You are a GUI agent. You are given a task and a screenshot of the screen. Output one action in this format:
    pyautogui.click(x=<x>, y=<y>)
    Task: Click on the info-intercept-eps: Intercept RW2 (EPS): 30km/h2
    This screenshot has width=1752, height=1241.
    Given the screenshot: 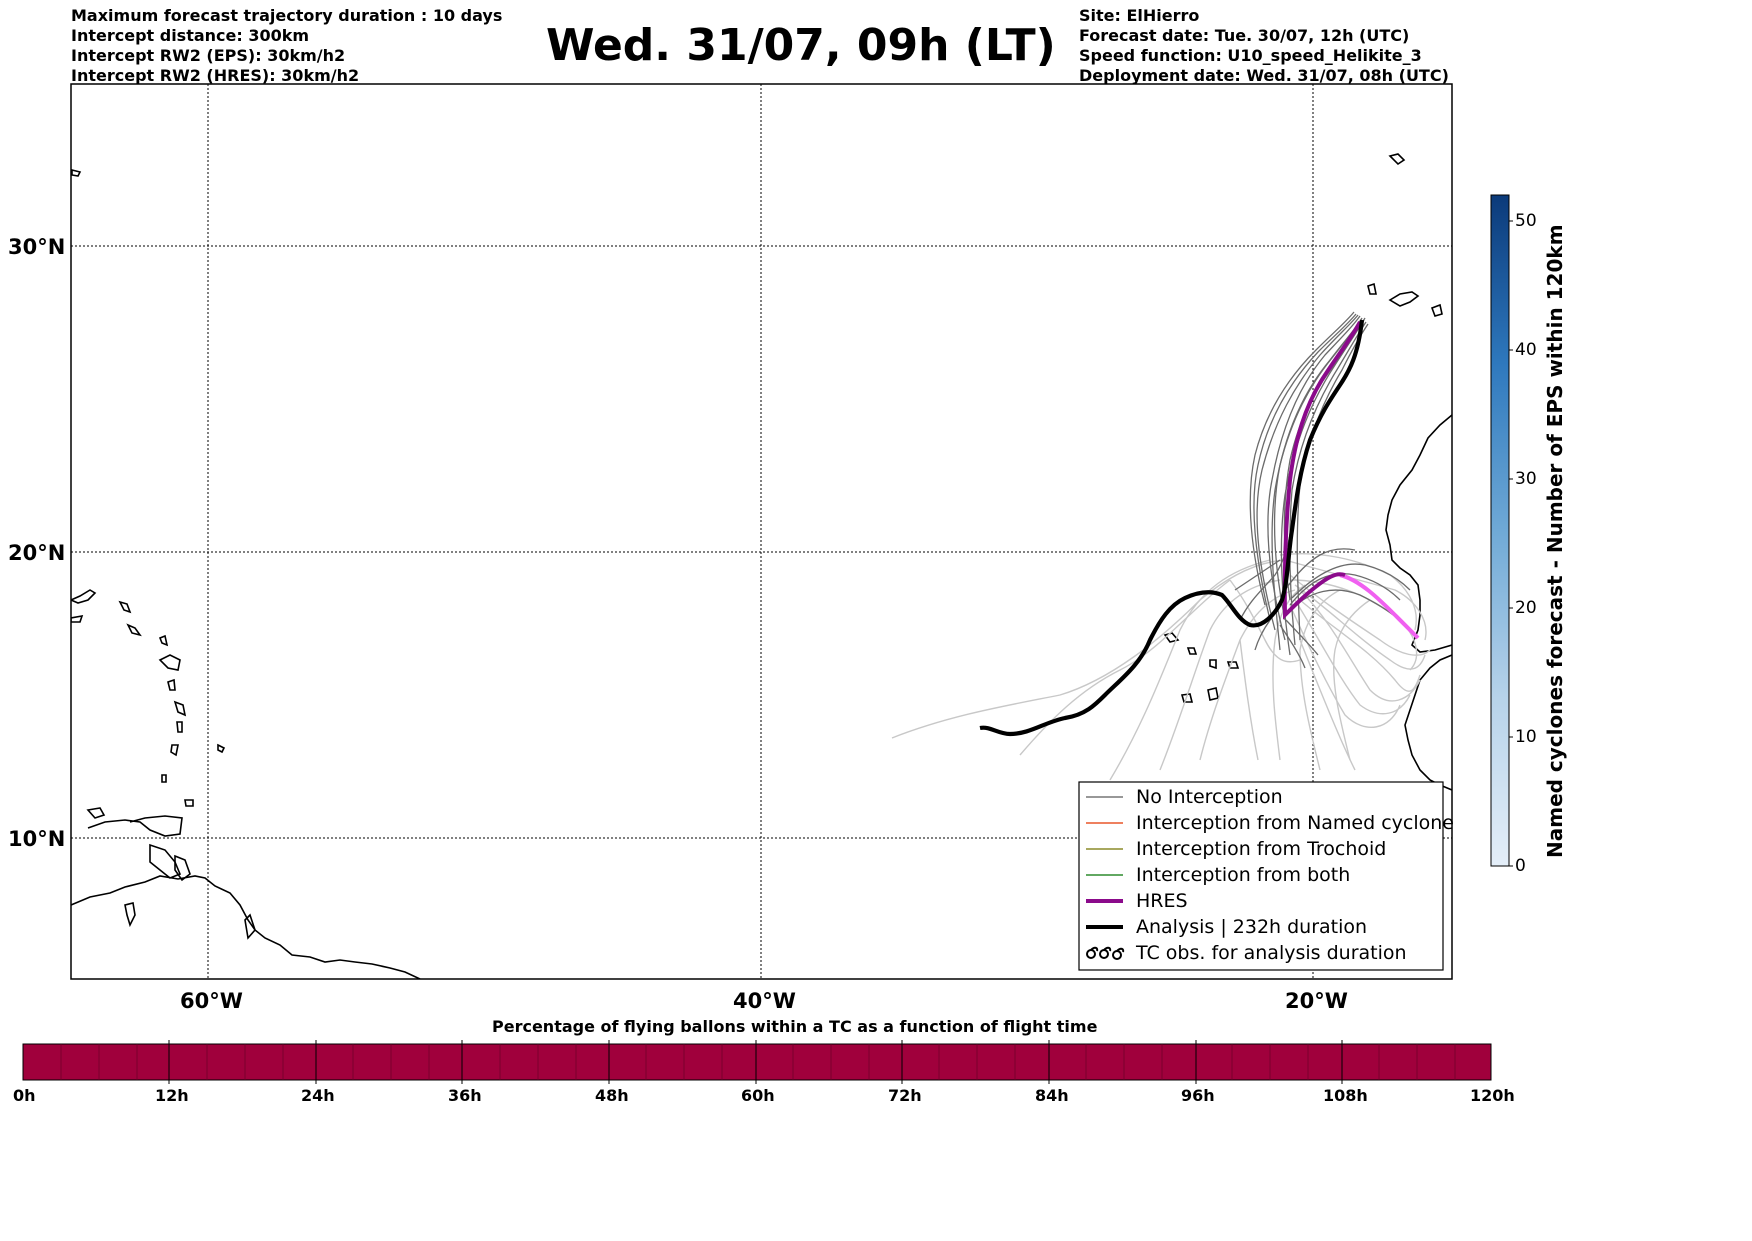 What is the action you would take?
    pyautogui.click(x=208, y=55)
    